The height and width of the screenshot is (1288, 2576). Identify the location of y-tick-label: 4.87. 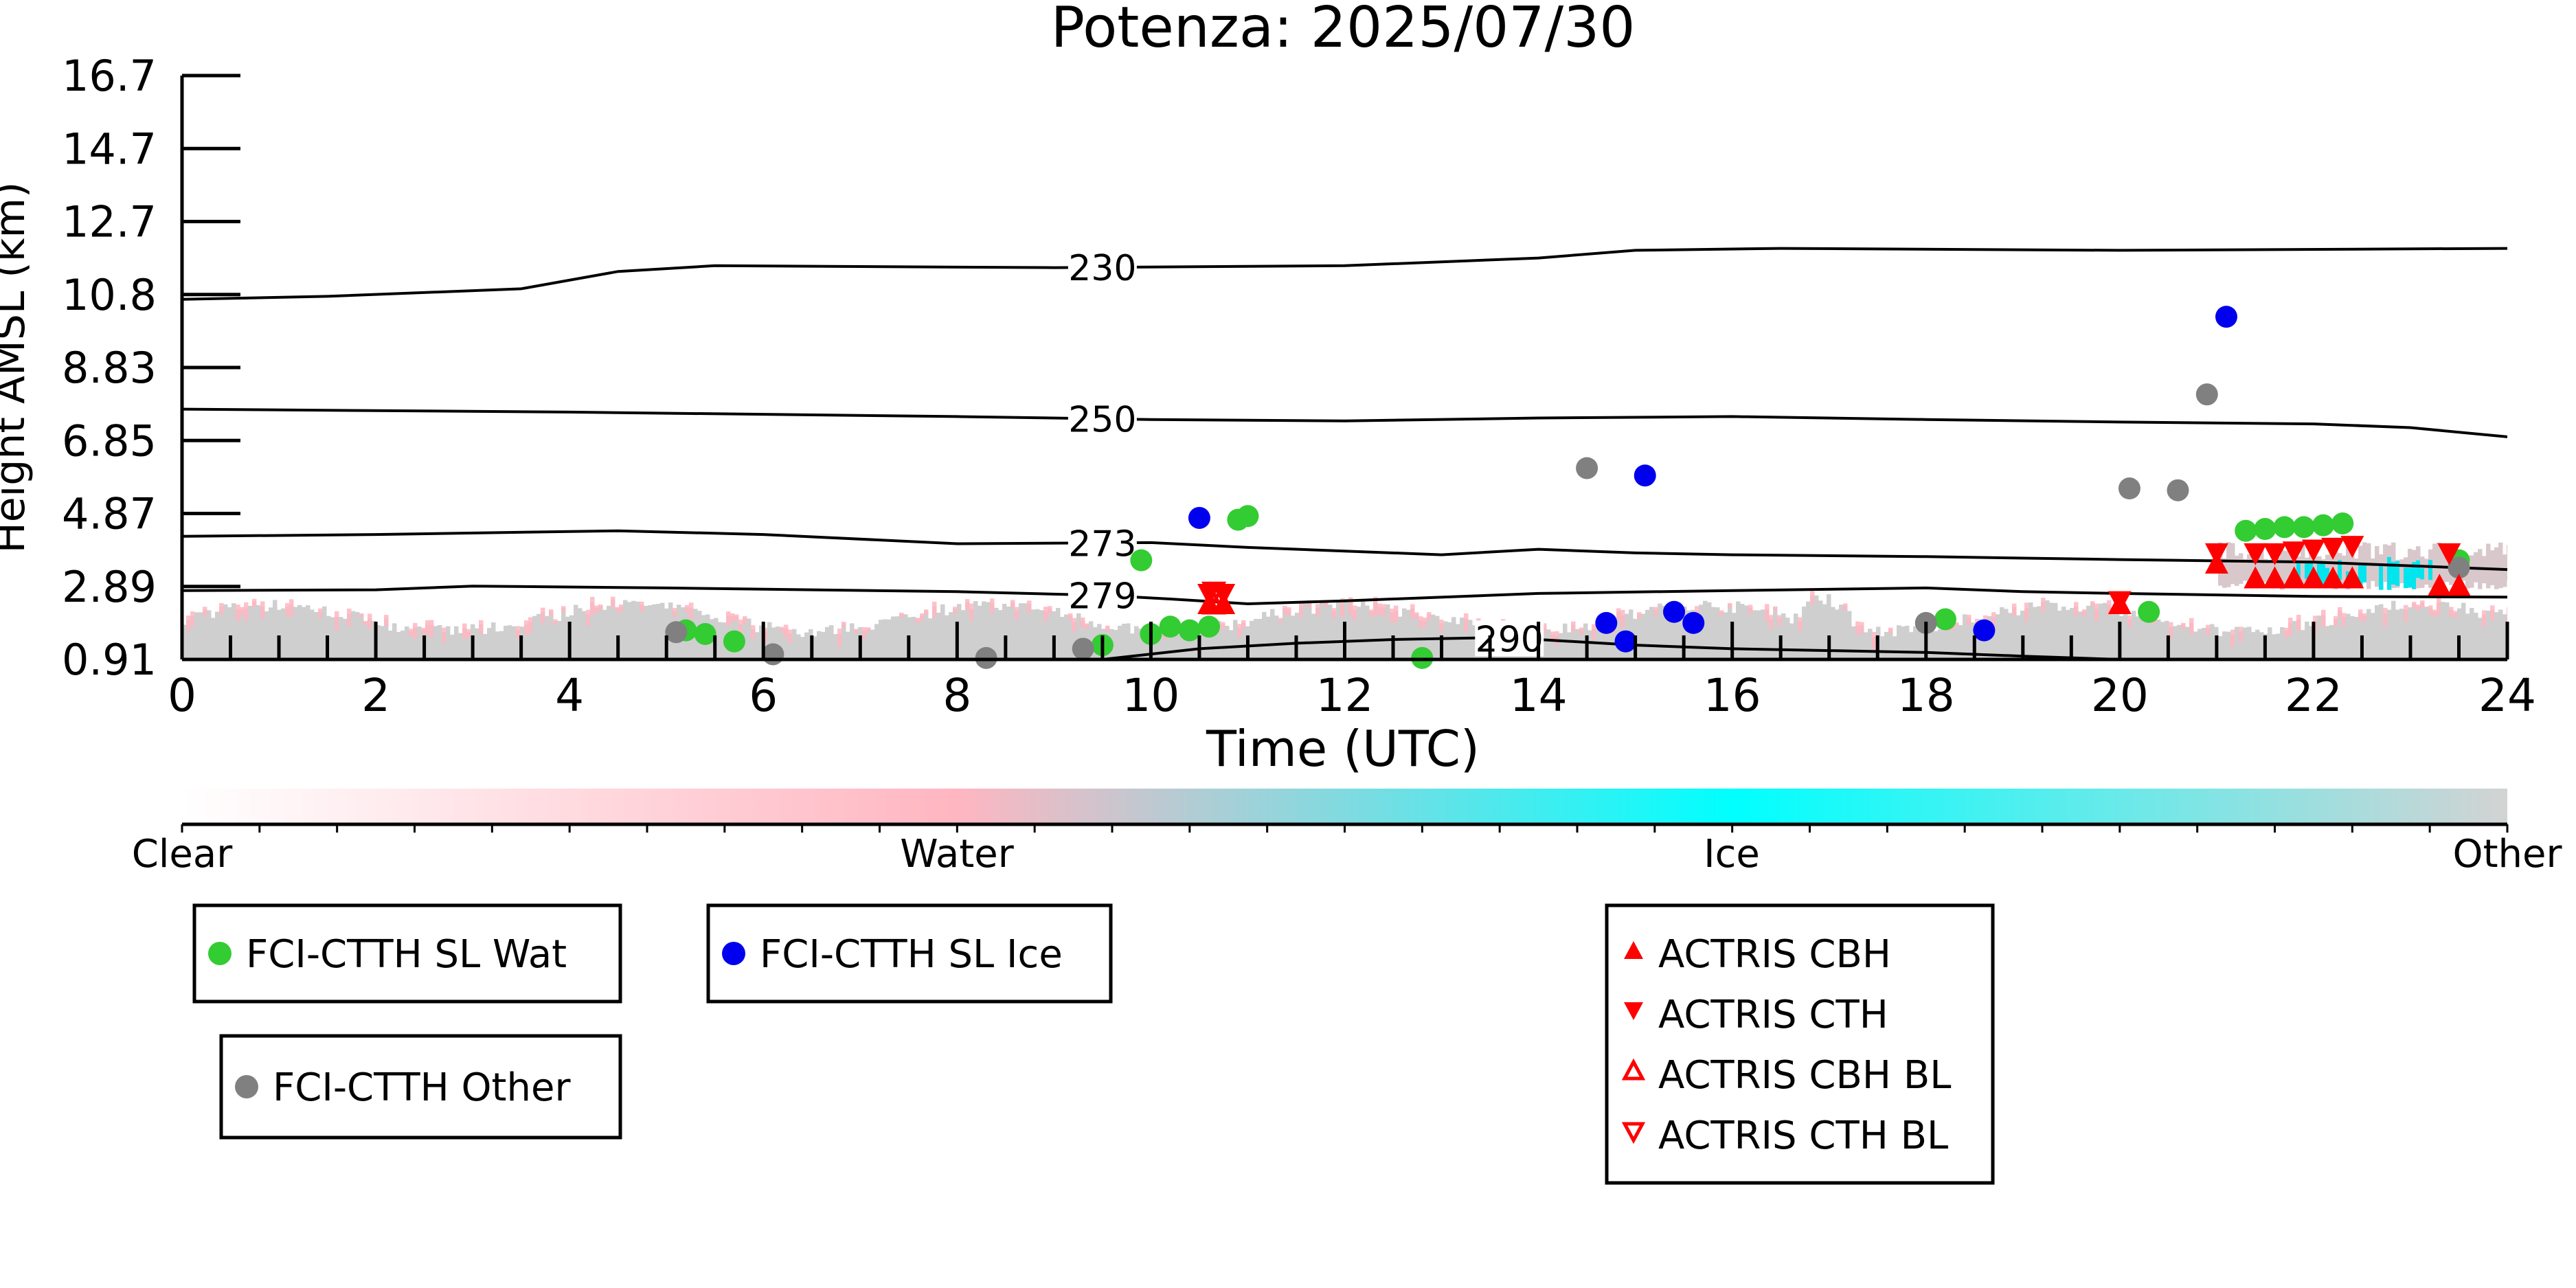
(109, 514).